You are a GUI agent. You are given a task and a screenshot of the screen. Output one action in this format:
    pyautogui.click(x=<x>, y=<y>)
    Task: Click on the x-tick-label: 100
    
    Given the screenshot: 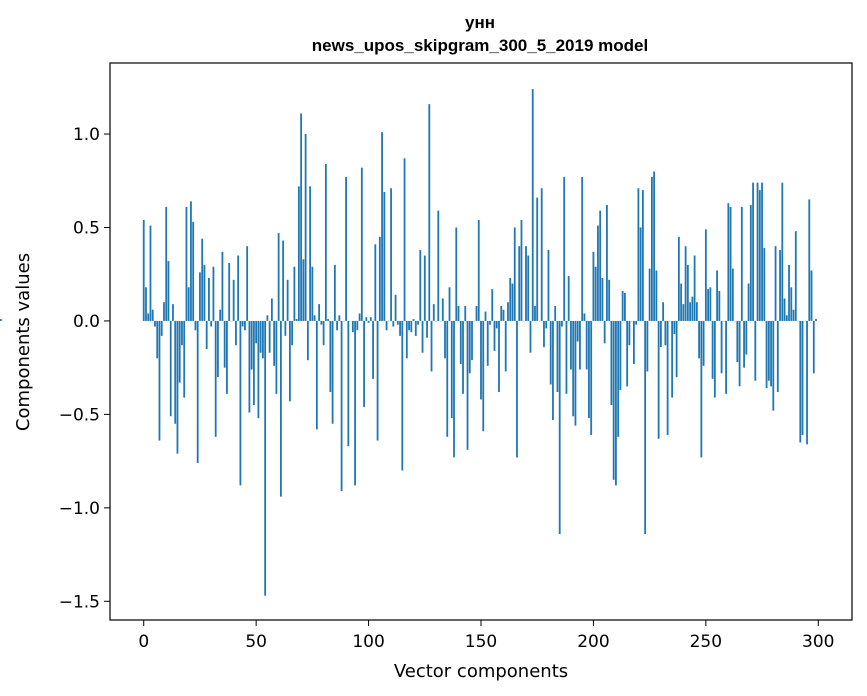 What is the action you would take?
    pyautogui.click(x=368, y=642)
    